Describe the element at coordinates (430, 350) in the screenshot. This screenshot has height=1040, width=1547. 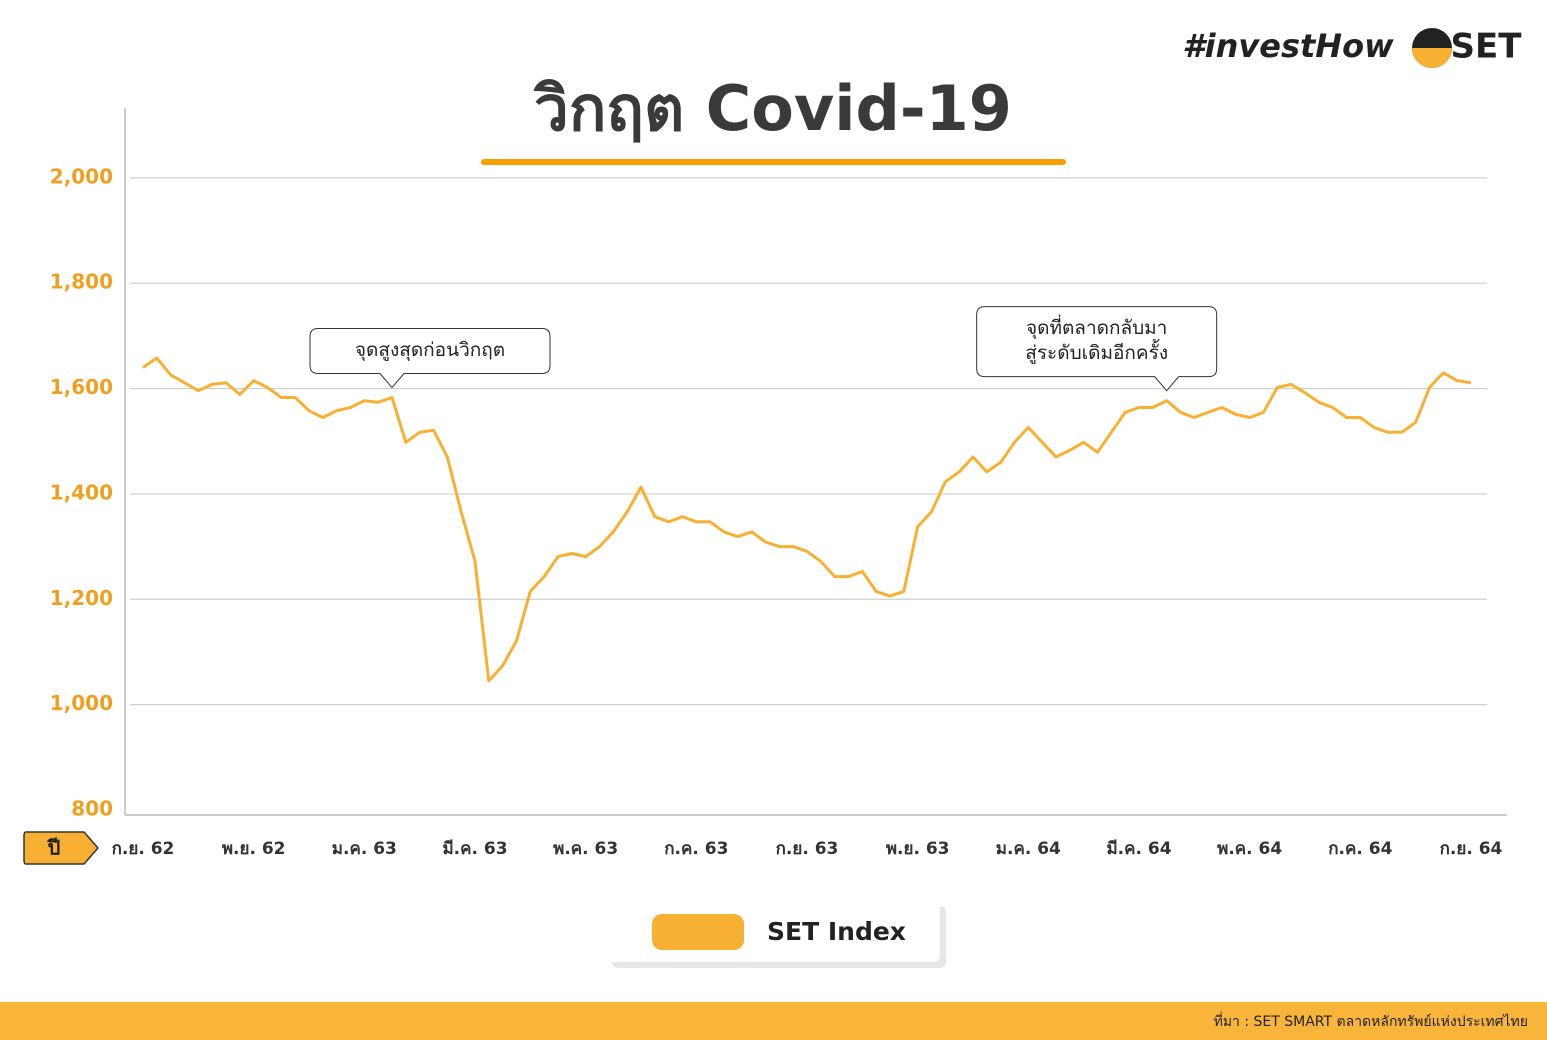
I see `annotation-text: จุดสูงสุดก่อนวิกฤต` at that location.